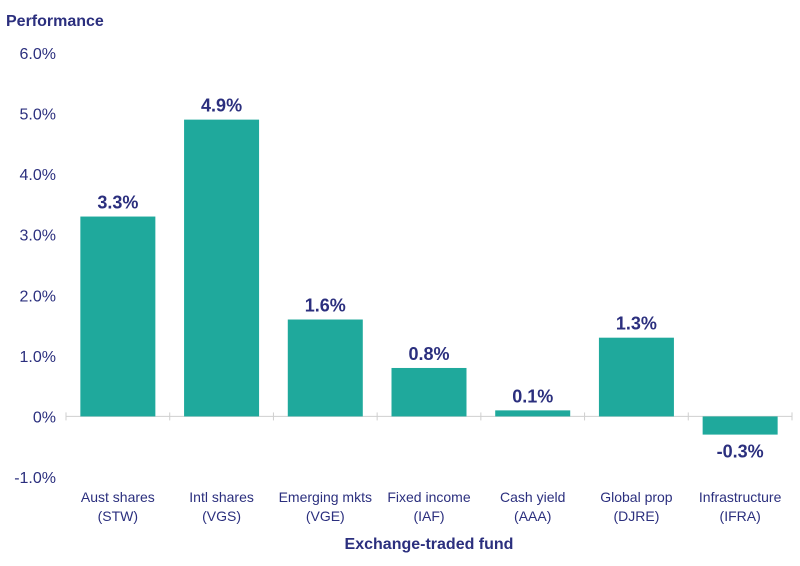 The height and width of the screenshot is (566, 800). I want to click on data-label: 4.9%, so click(221, 106).